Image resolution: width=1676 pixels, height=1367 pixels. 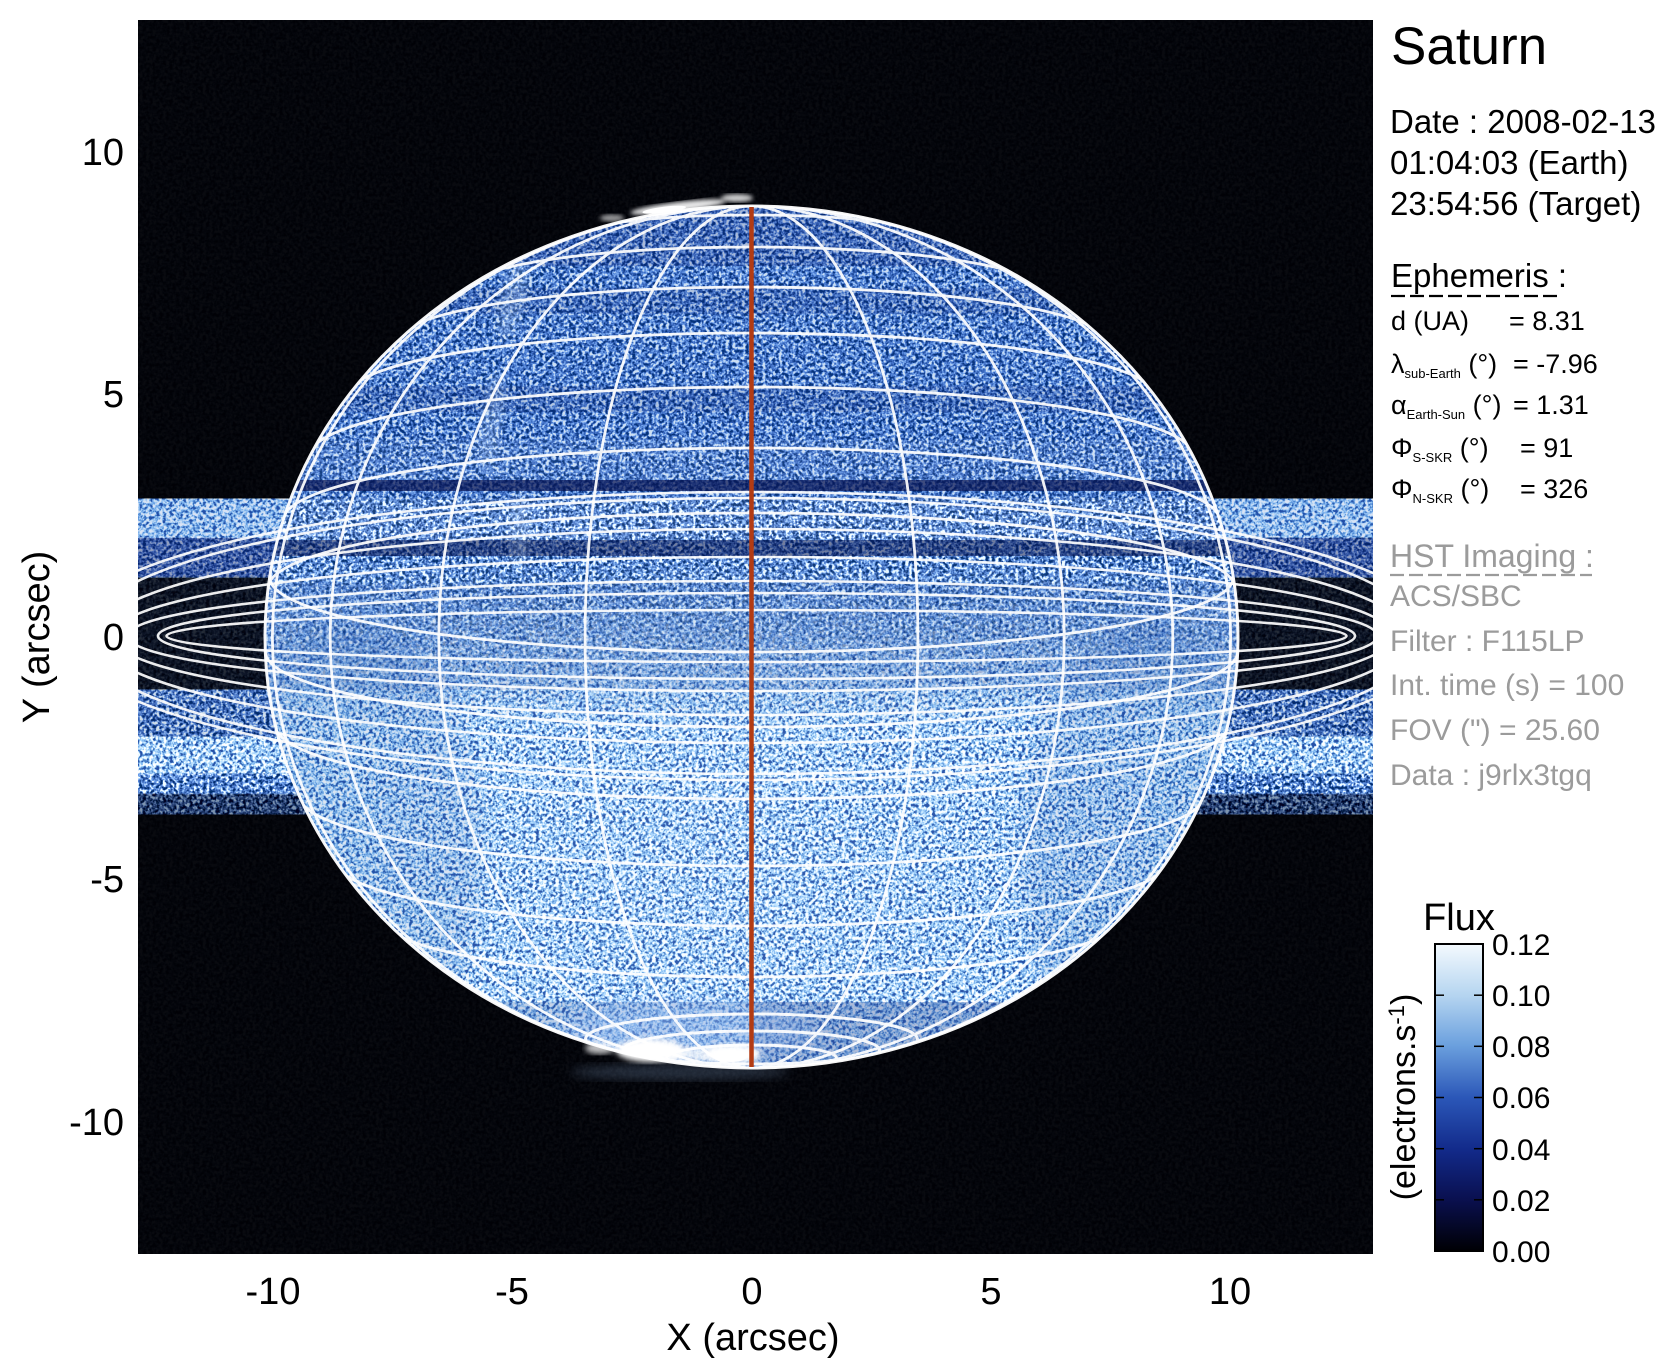 What do you see at coordinates (1456, 596) in the screenshot?
I see `svg-text: ACS/SBC` at bounding box center [1456, 596].